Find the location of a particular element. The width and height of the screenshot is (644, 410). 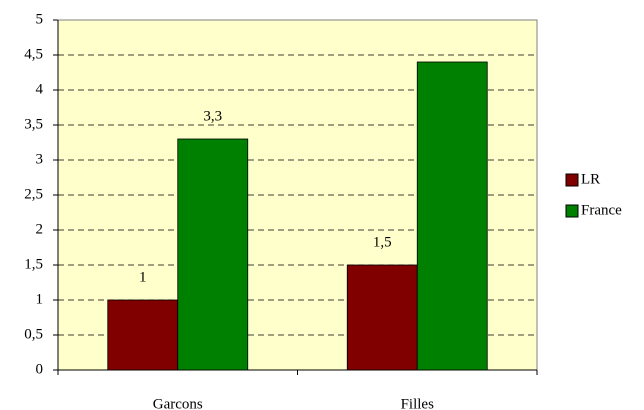

y-tick-label: 1,5 is located at coordinates (33, 264).